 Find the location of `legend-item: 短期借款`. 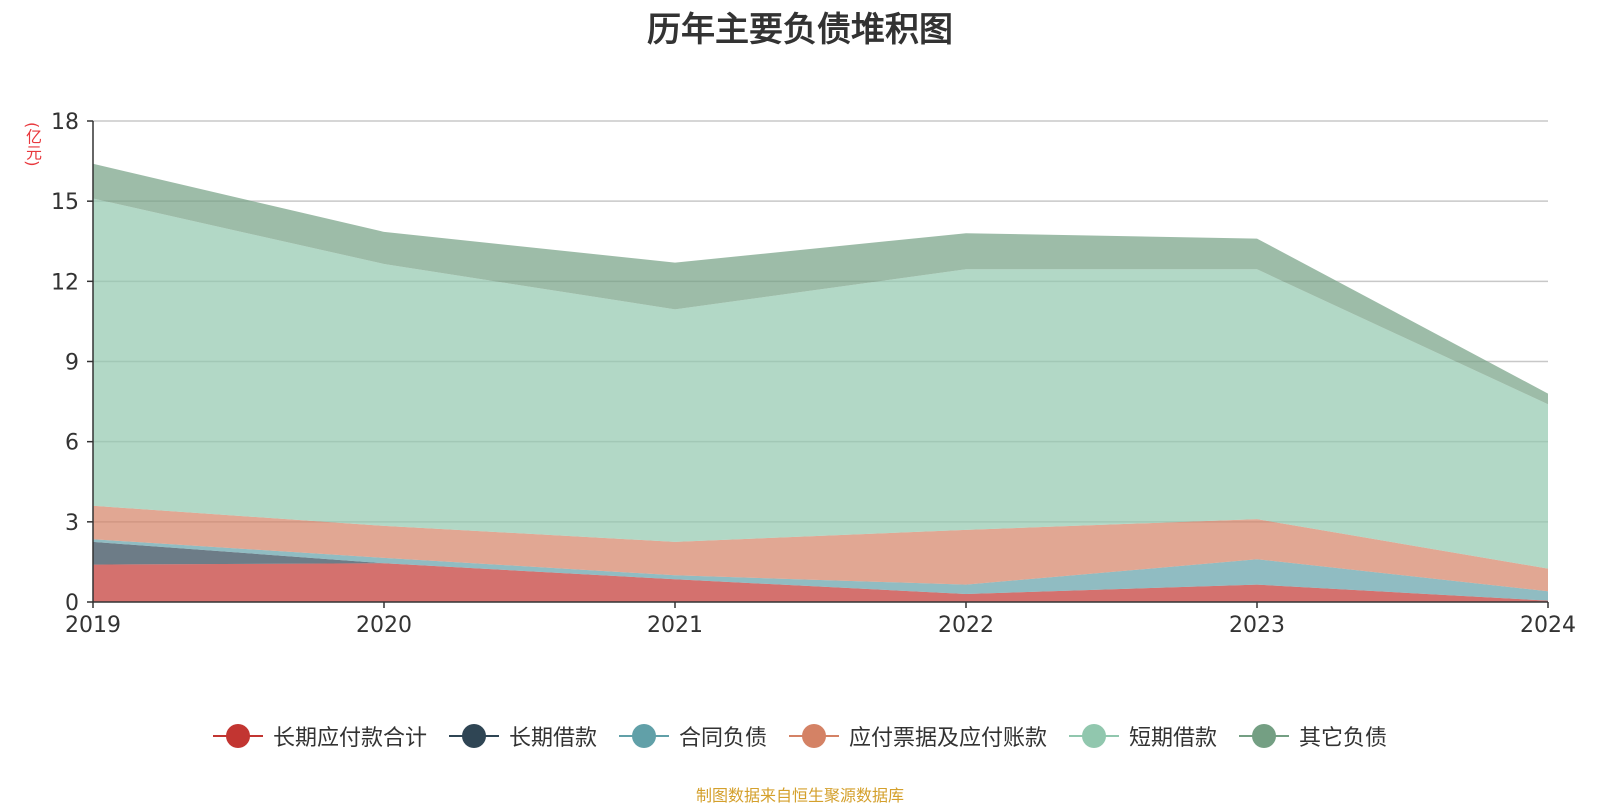

legend-item: 短期借款 is located at coordinates (1143, 736).